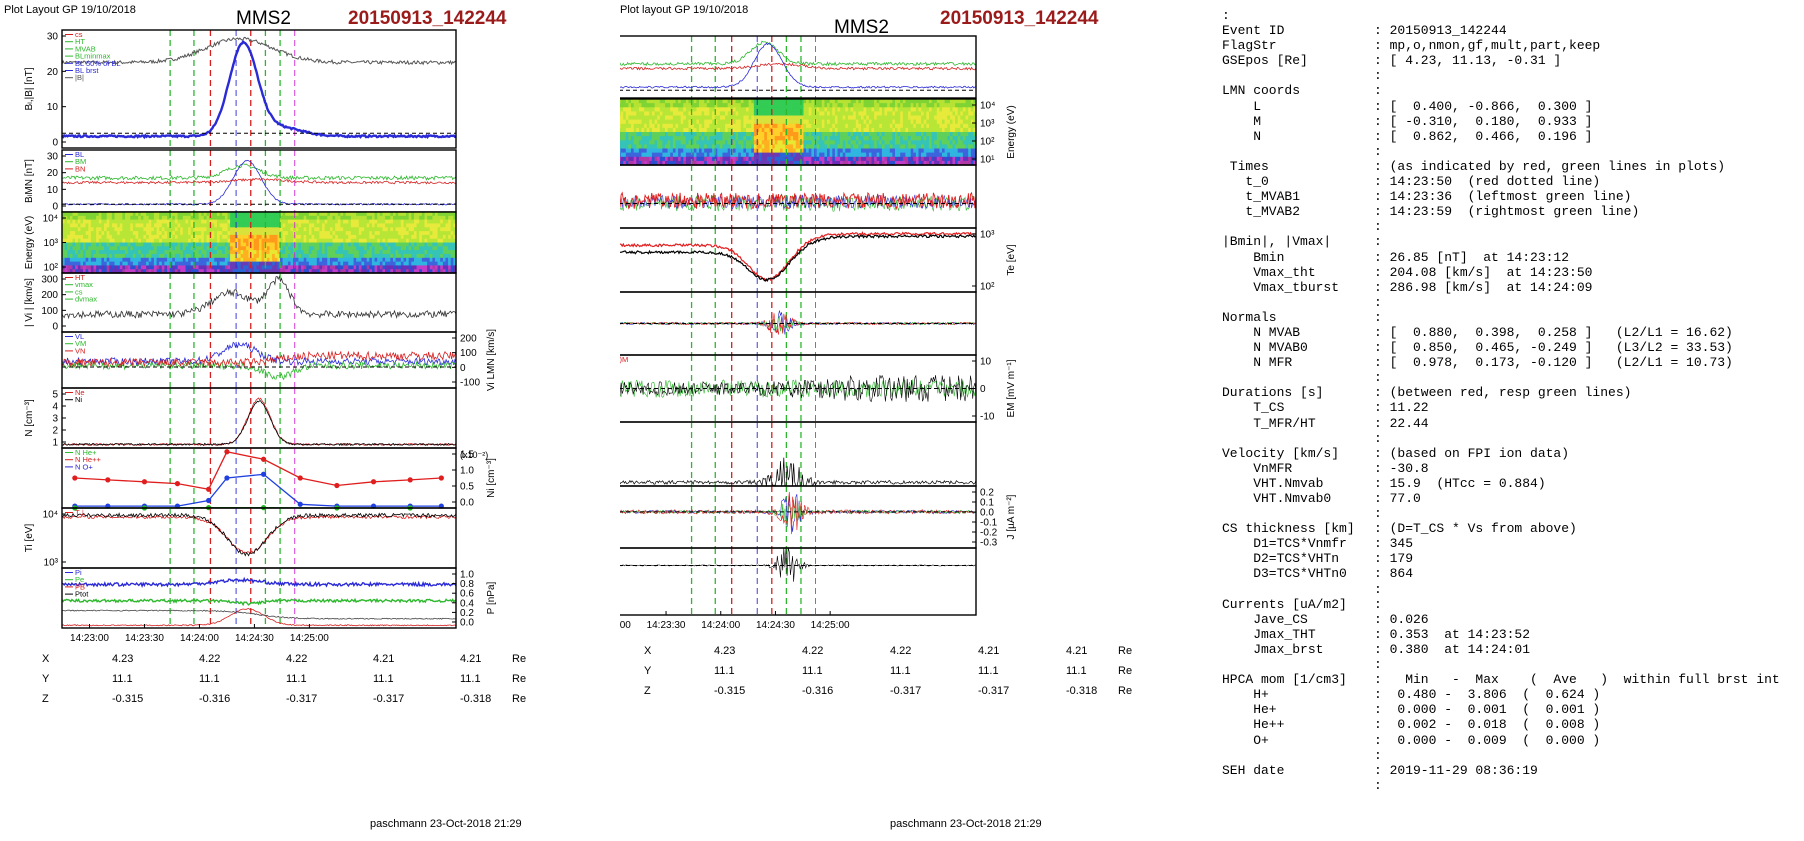 This screenshot has height=841, width=1804. What do you see at coordinates (284, 699) in the screenshot?
I see `coord-row-z: Z -0.315 -0.316 -0.317 -0.317 -0.318 Re` at bounding box center [284, 699].